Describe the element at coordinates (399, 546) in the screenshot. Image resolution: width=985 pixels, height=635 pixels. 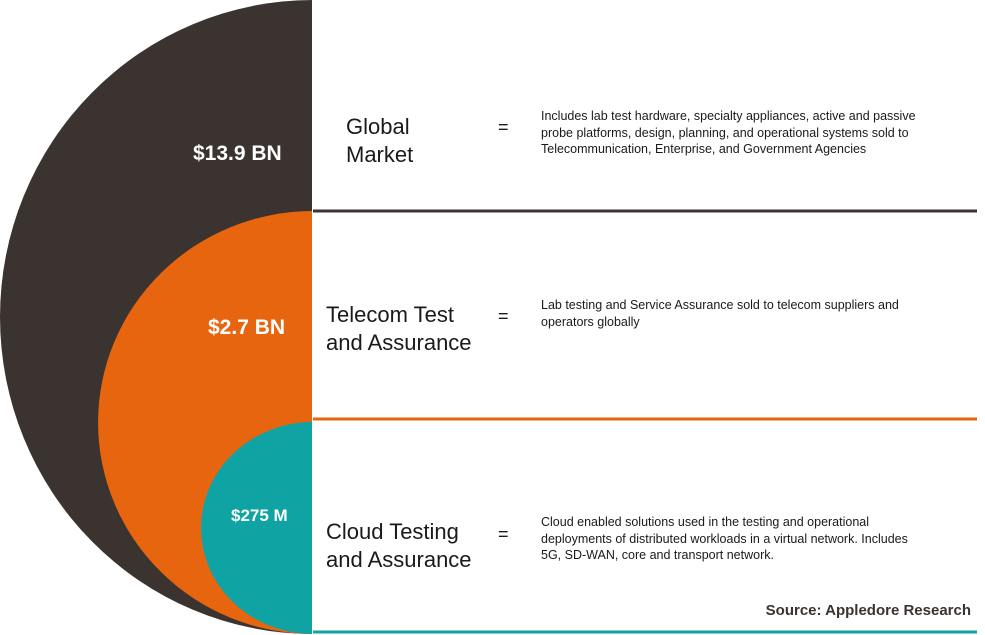
I see `cloud-testing-title: Cloud Testing and Assurance` at that location.